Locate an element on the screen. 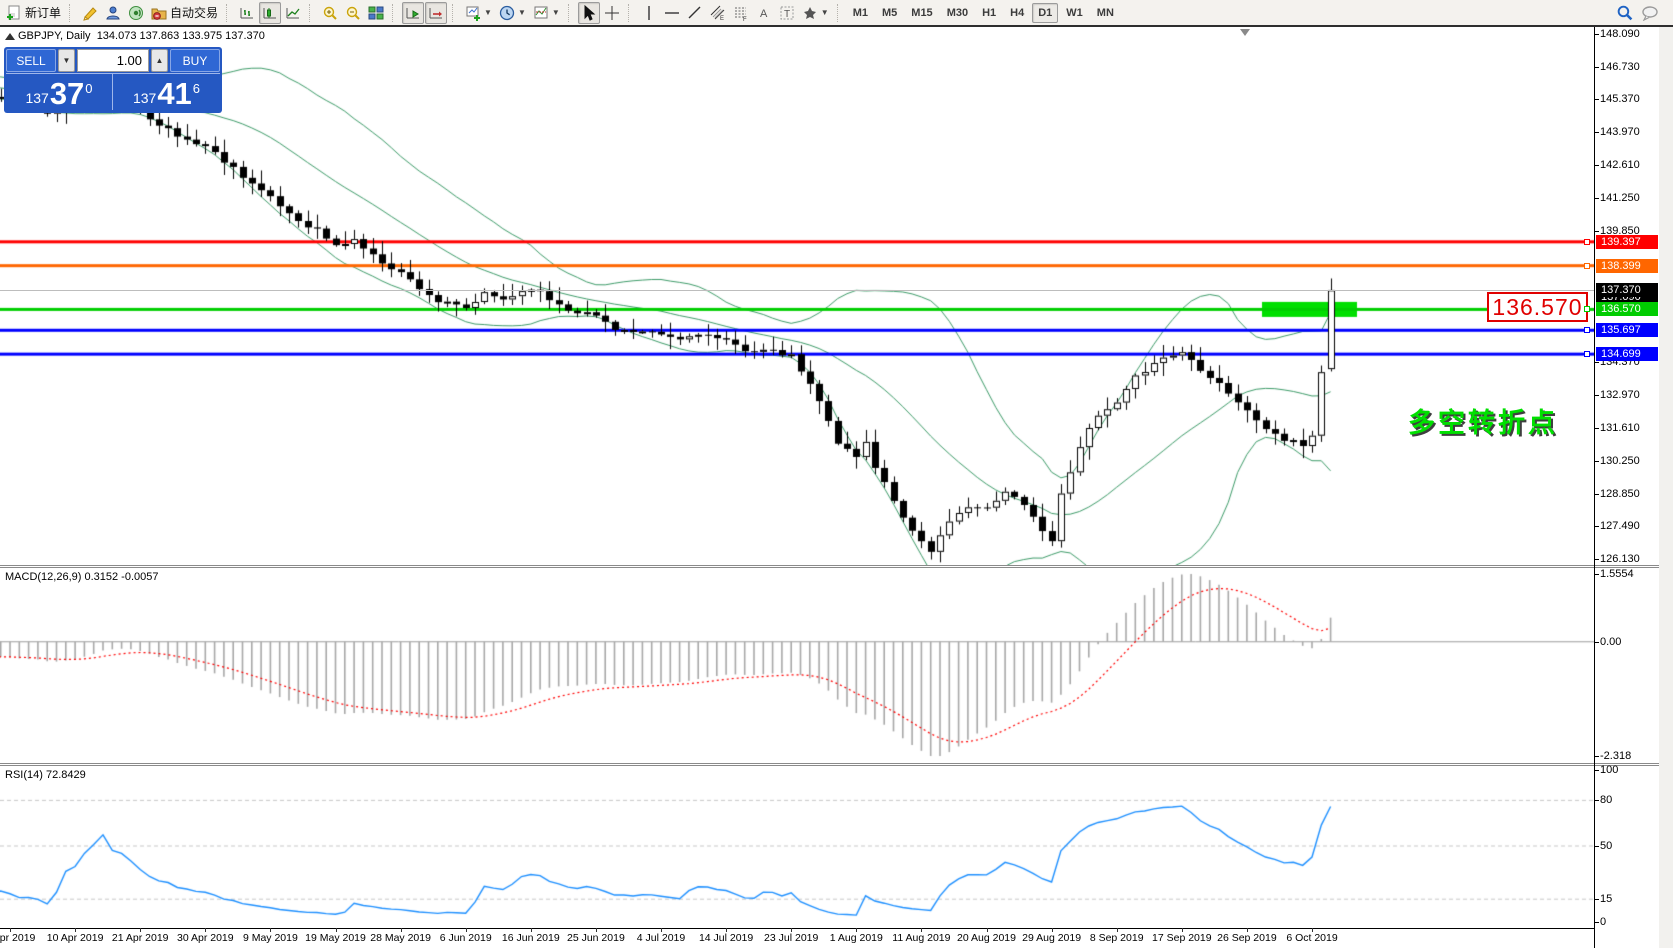  rsi-axis-label: 15 is located at coordinates (1606, 899).